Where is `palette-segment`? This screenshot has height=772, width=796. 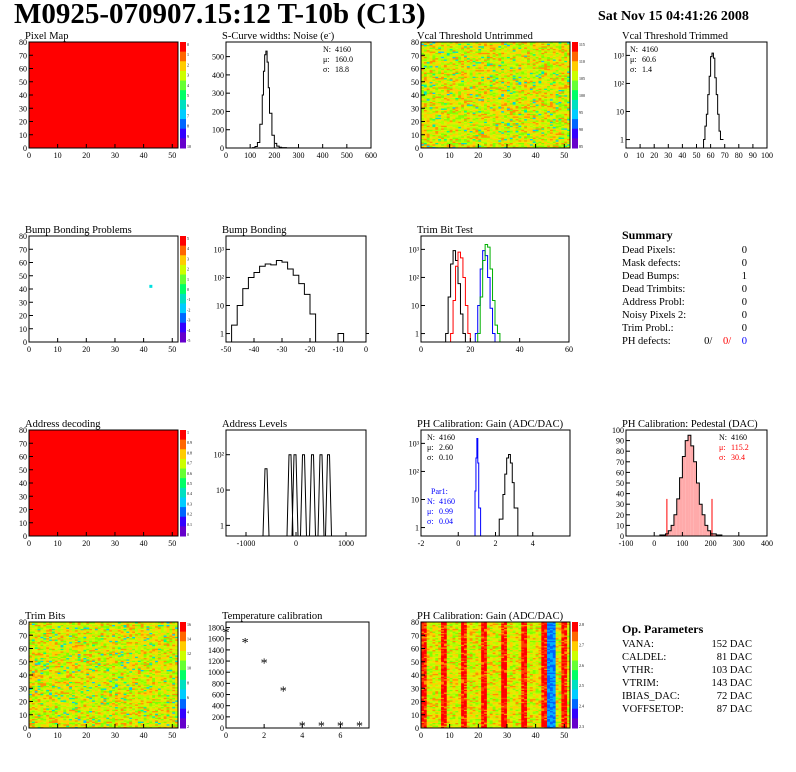 palette-segment is located at coordinates (183, 337).